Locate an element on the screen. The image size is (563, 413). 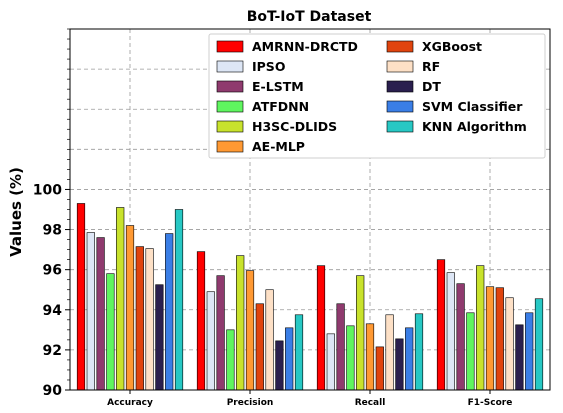
y-tick-label: 100 is located at coordinates (47, 190).